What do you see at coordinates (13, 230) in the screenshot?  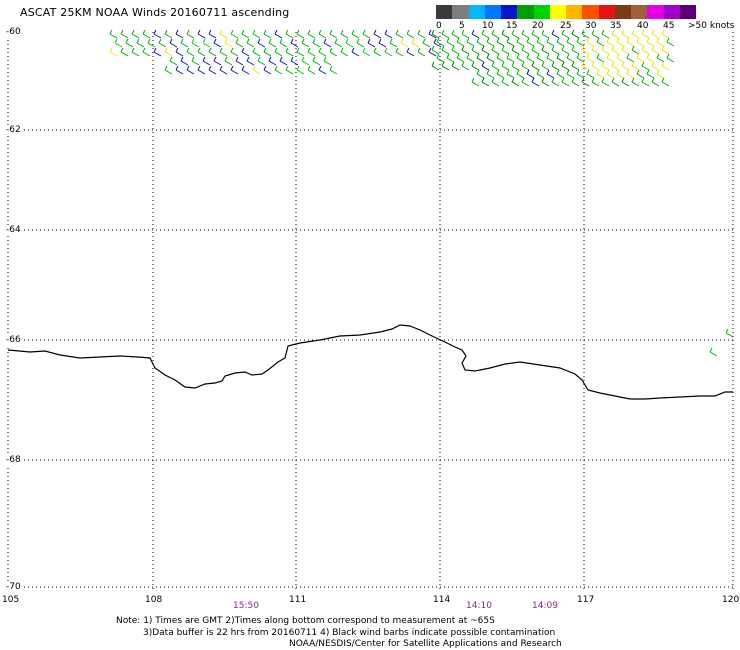 I see `lat-label-64: -64` at bounding box center [13, 230].